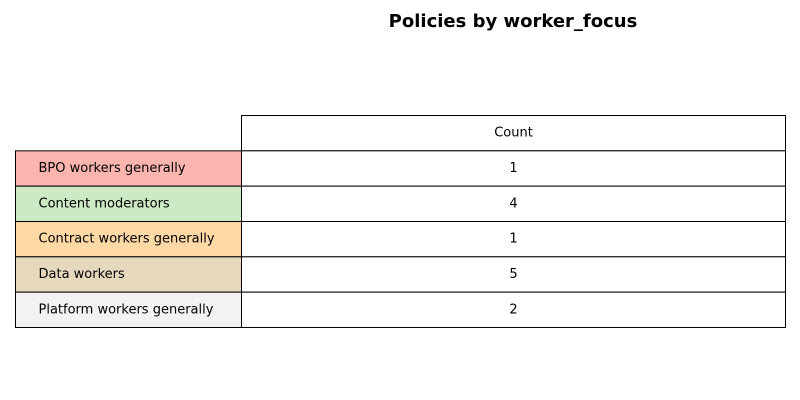 The image size is (800, 400). Describe the element at coordinates (112, 168) in the screenshot. I see `row-label: BPO workers generally` at that location.